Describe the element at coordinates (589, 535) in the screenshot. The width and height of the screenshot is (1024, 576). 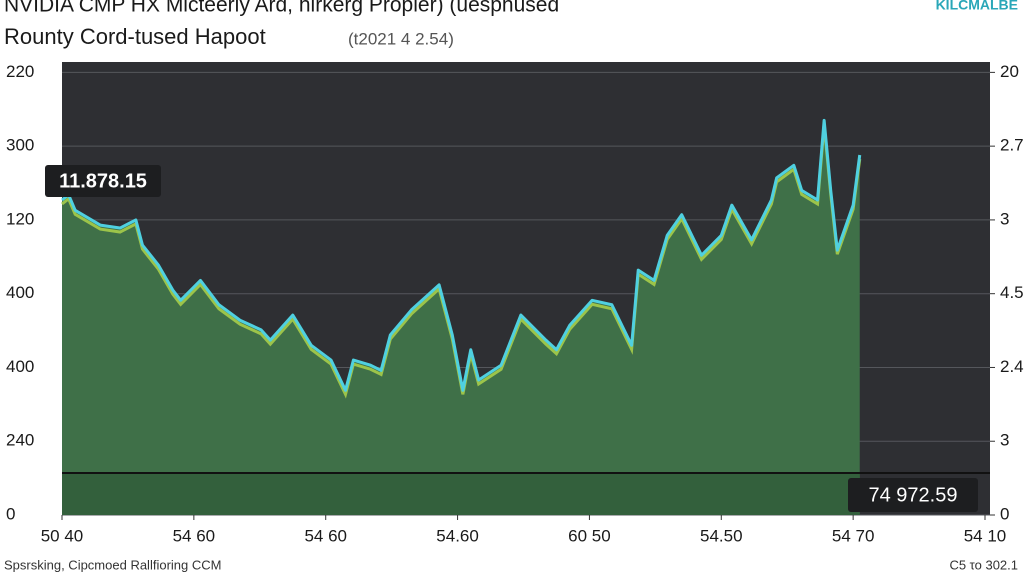
I see `x-tick-label: 60 50` at that location.